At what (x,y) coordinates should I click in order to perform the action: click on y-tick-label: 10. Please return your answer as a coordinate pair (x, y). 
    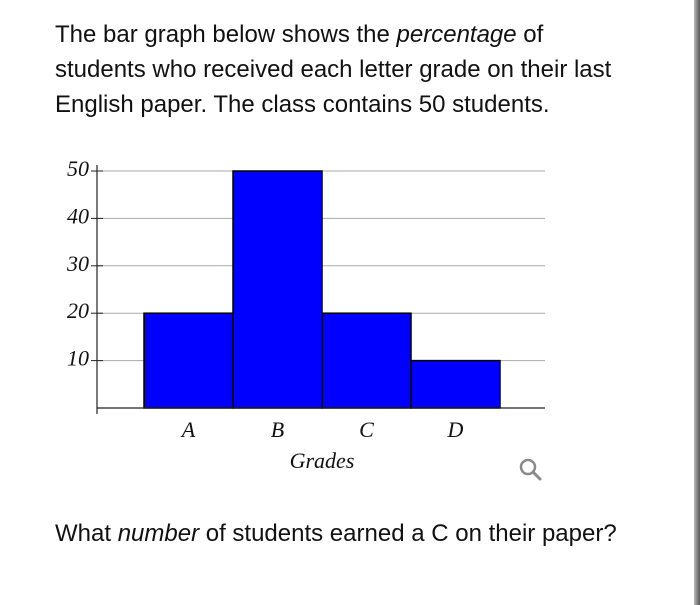
    Looking at the image, I should click on (78, 358).